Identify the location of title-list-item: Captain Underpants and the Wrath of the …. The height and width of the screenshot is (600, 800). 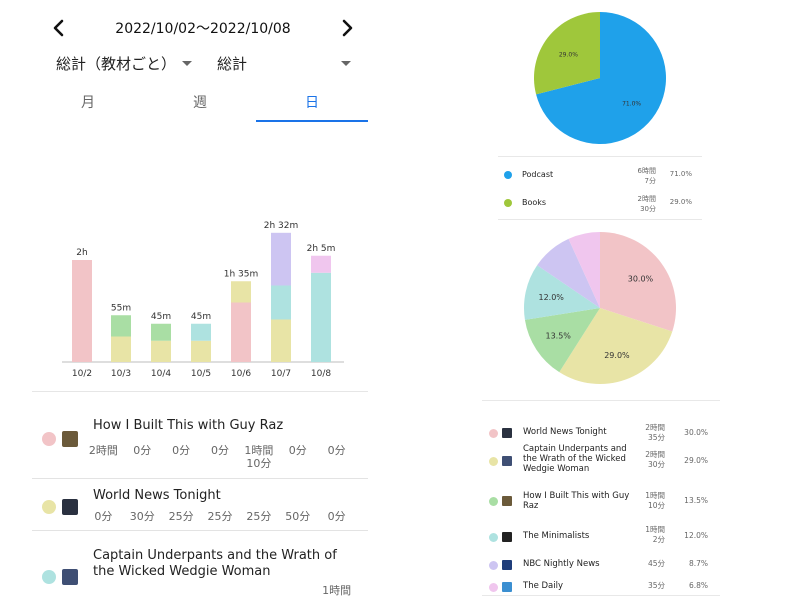
(601, 457).